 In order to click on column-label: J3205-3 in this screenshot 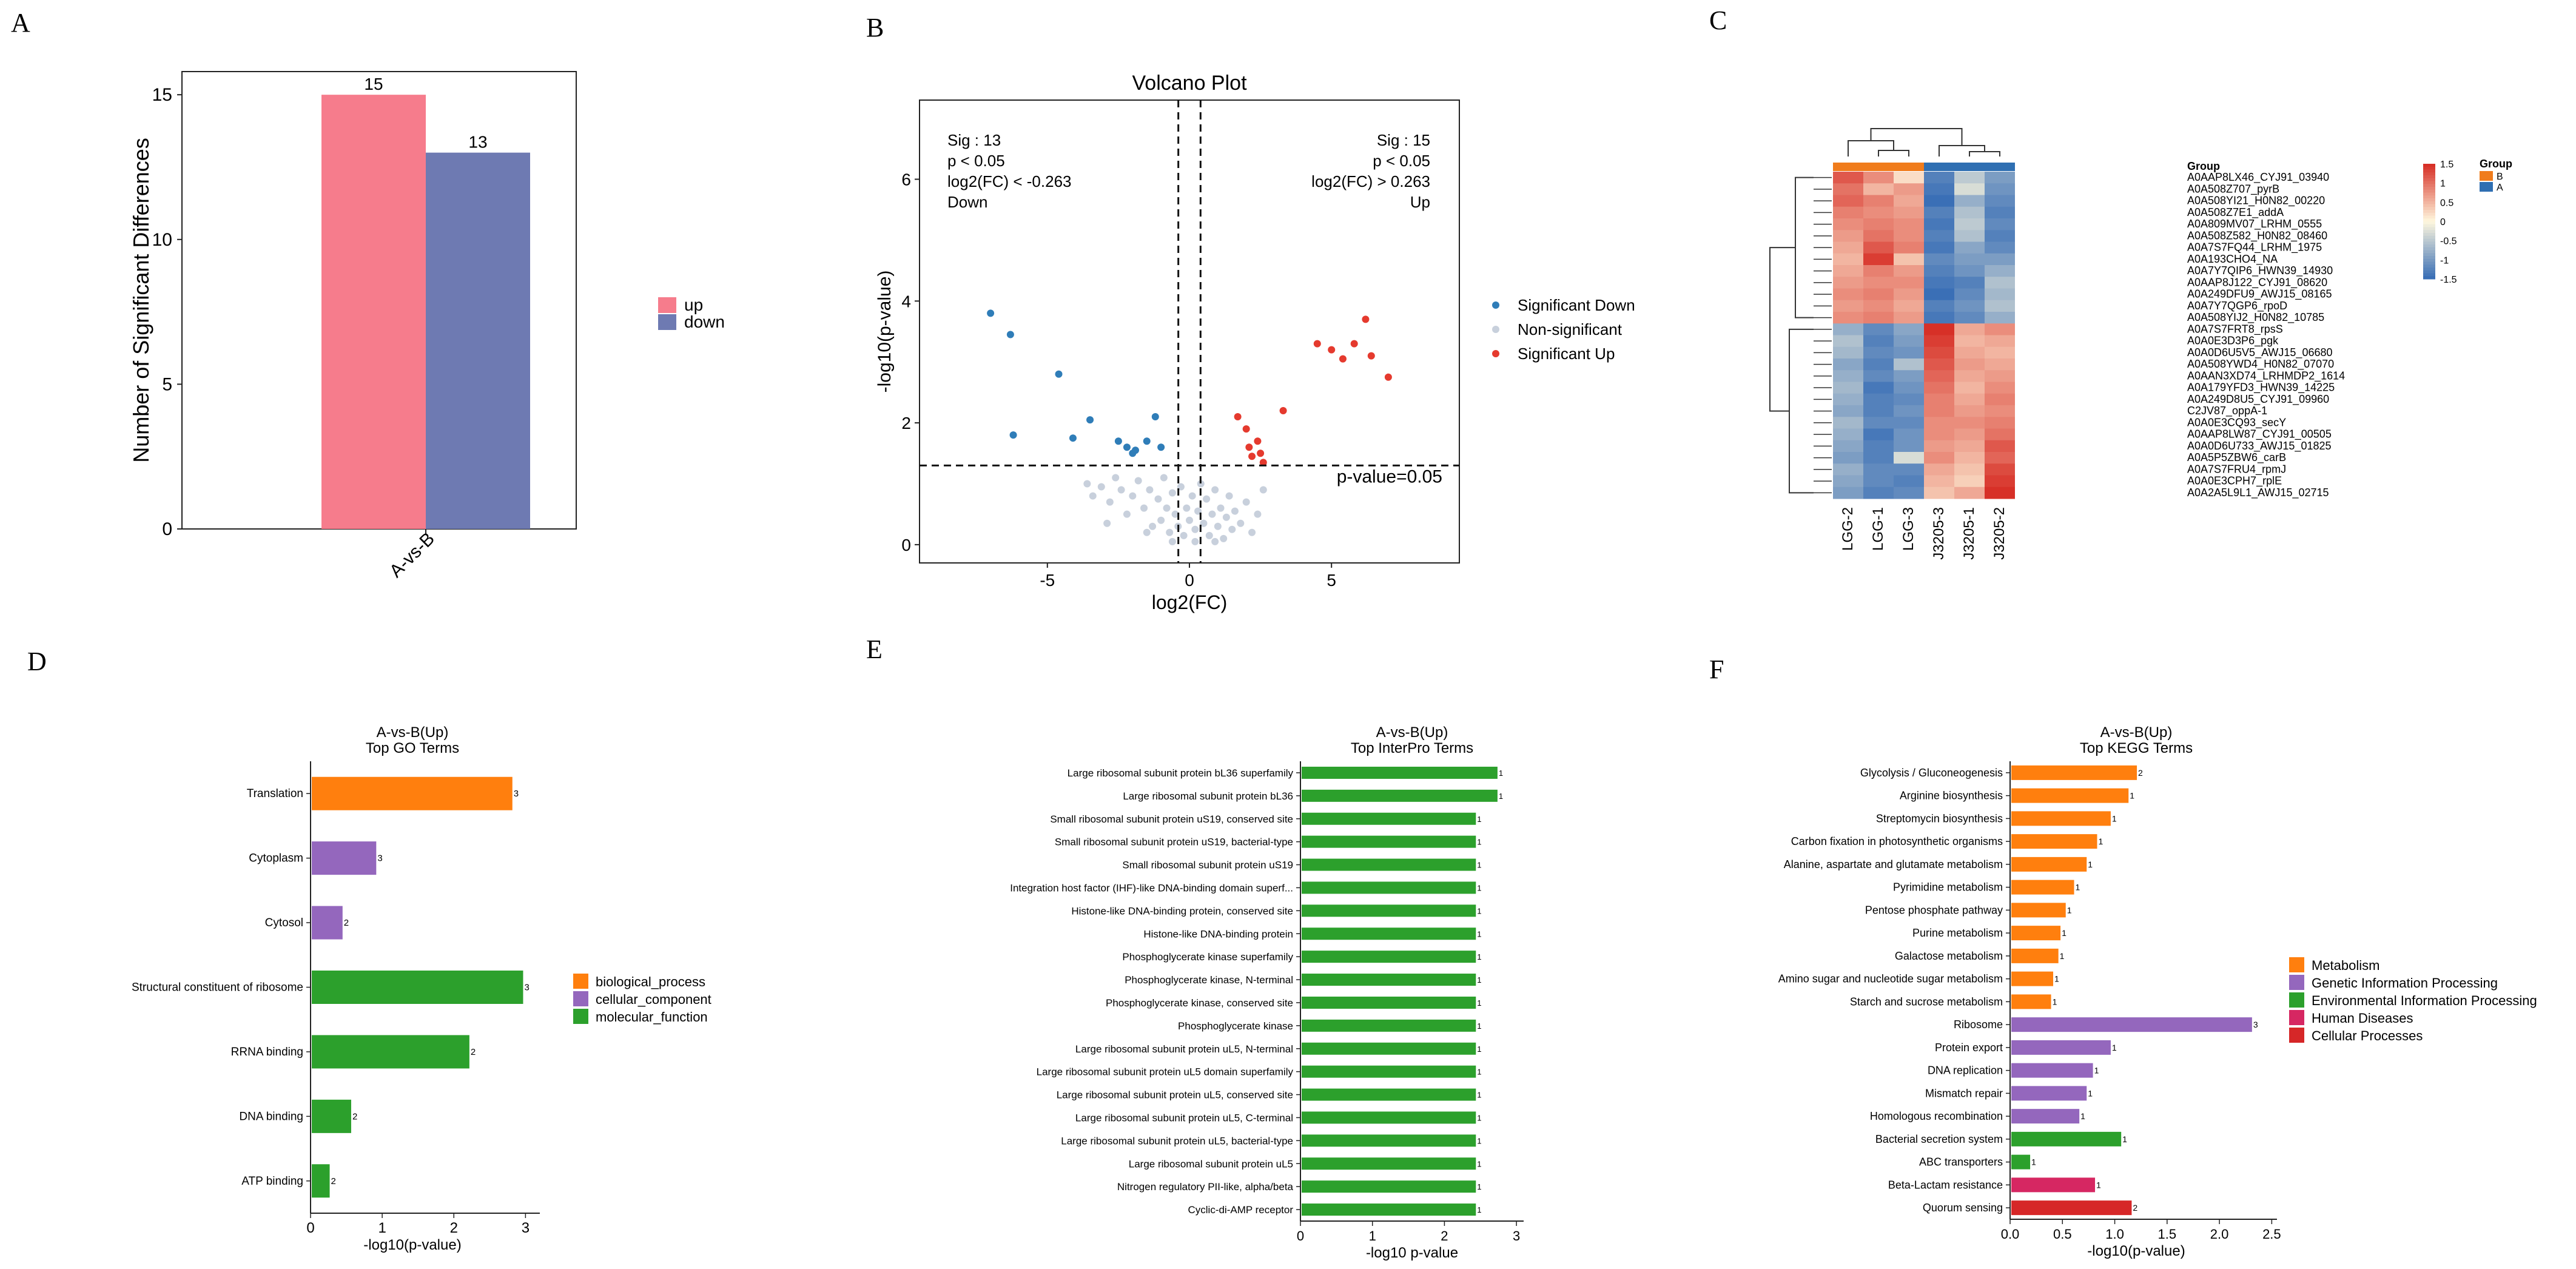, I will do `click(1939, 533)`.